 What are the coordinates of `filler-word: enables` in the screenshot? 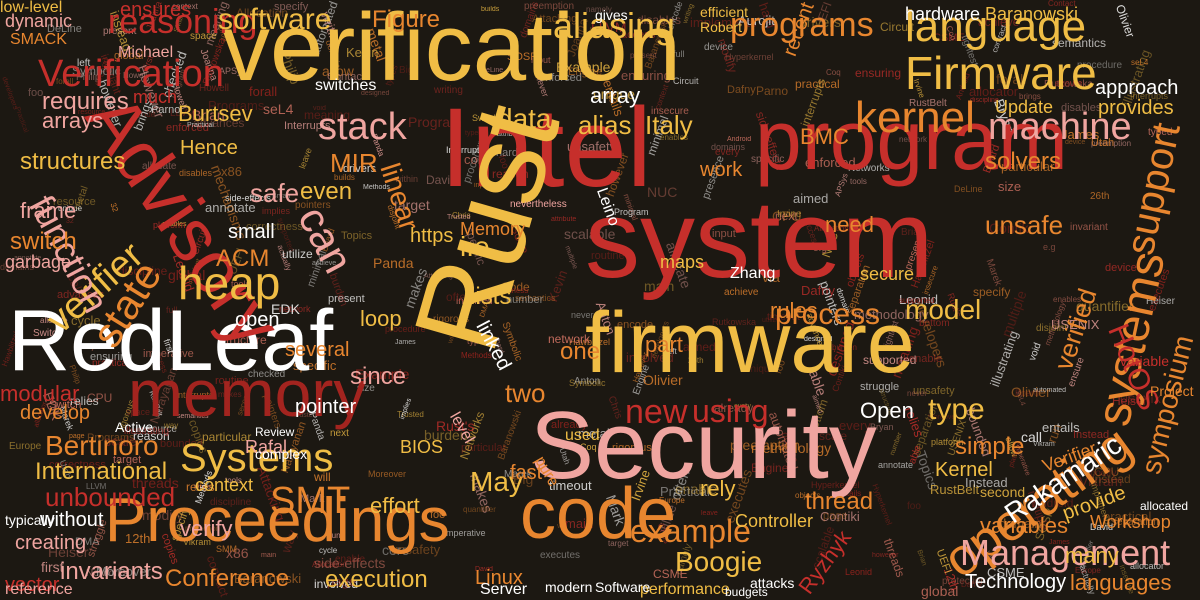 It's located at (174, 224).